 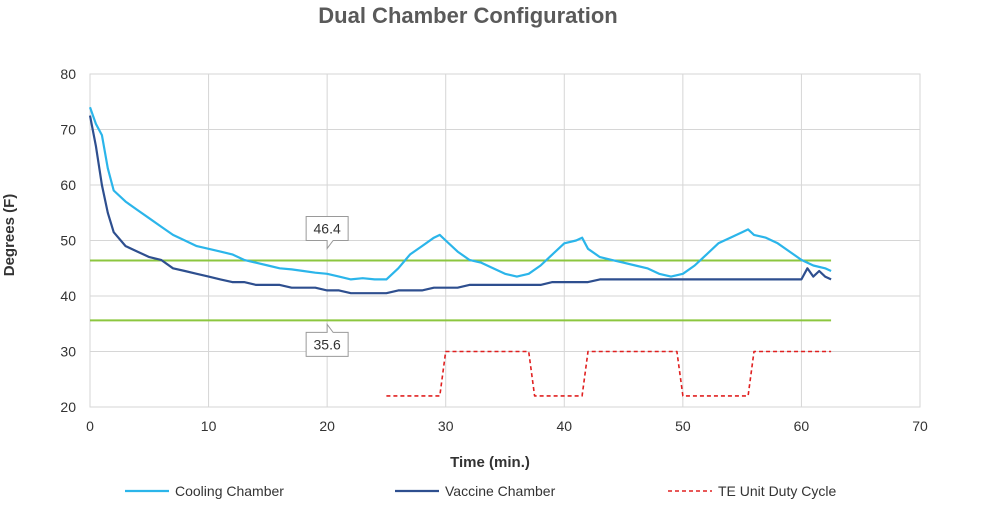 I want to click on x-tick-label: 0, so click(x=90, y=426).